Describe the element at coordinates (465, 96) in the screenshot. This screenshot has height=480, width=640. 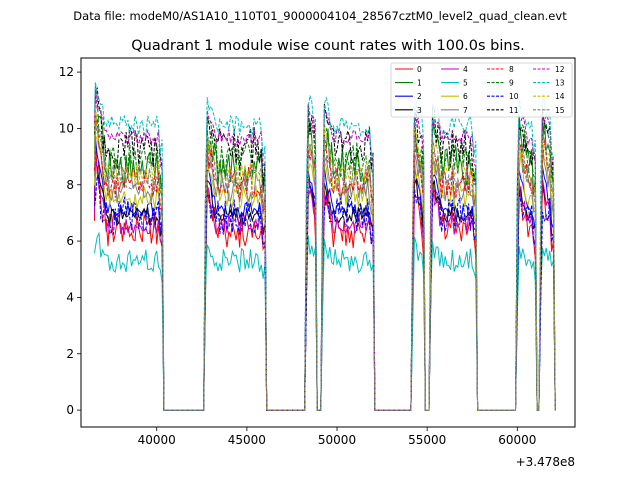
I see `legend-label-6: 6` at that location.